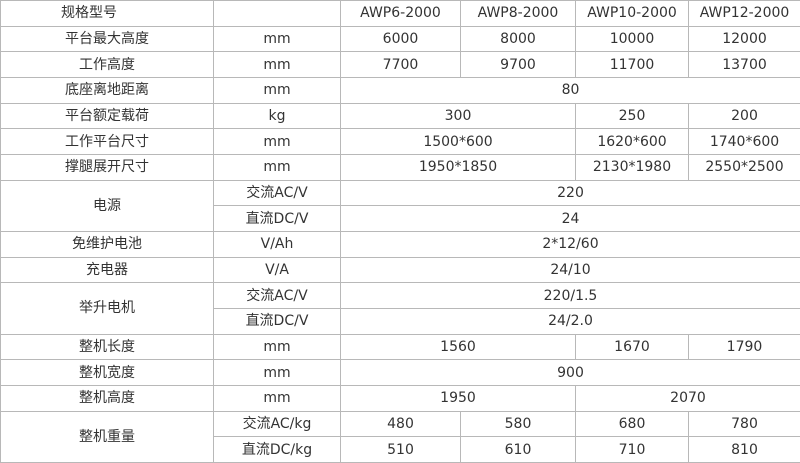 The image size is (800, 463). What do you see at coordinates (570, 321) in the screenshot?
I see `cell: 24/2.0` at bounding box center [570, 321].